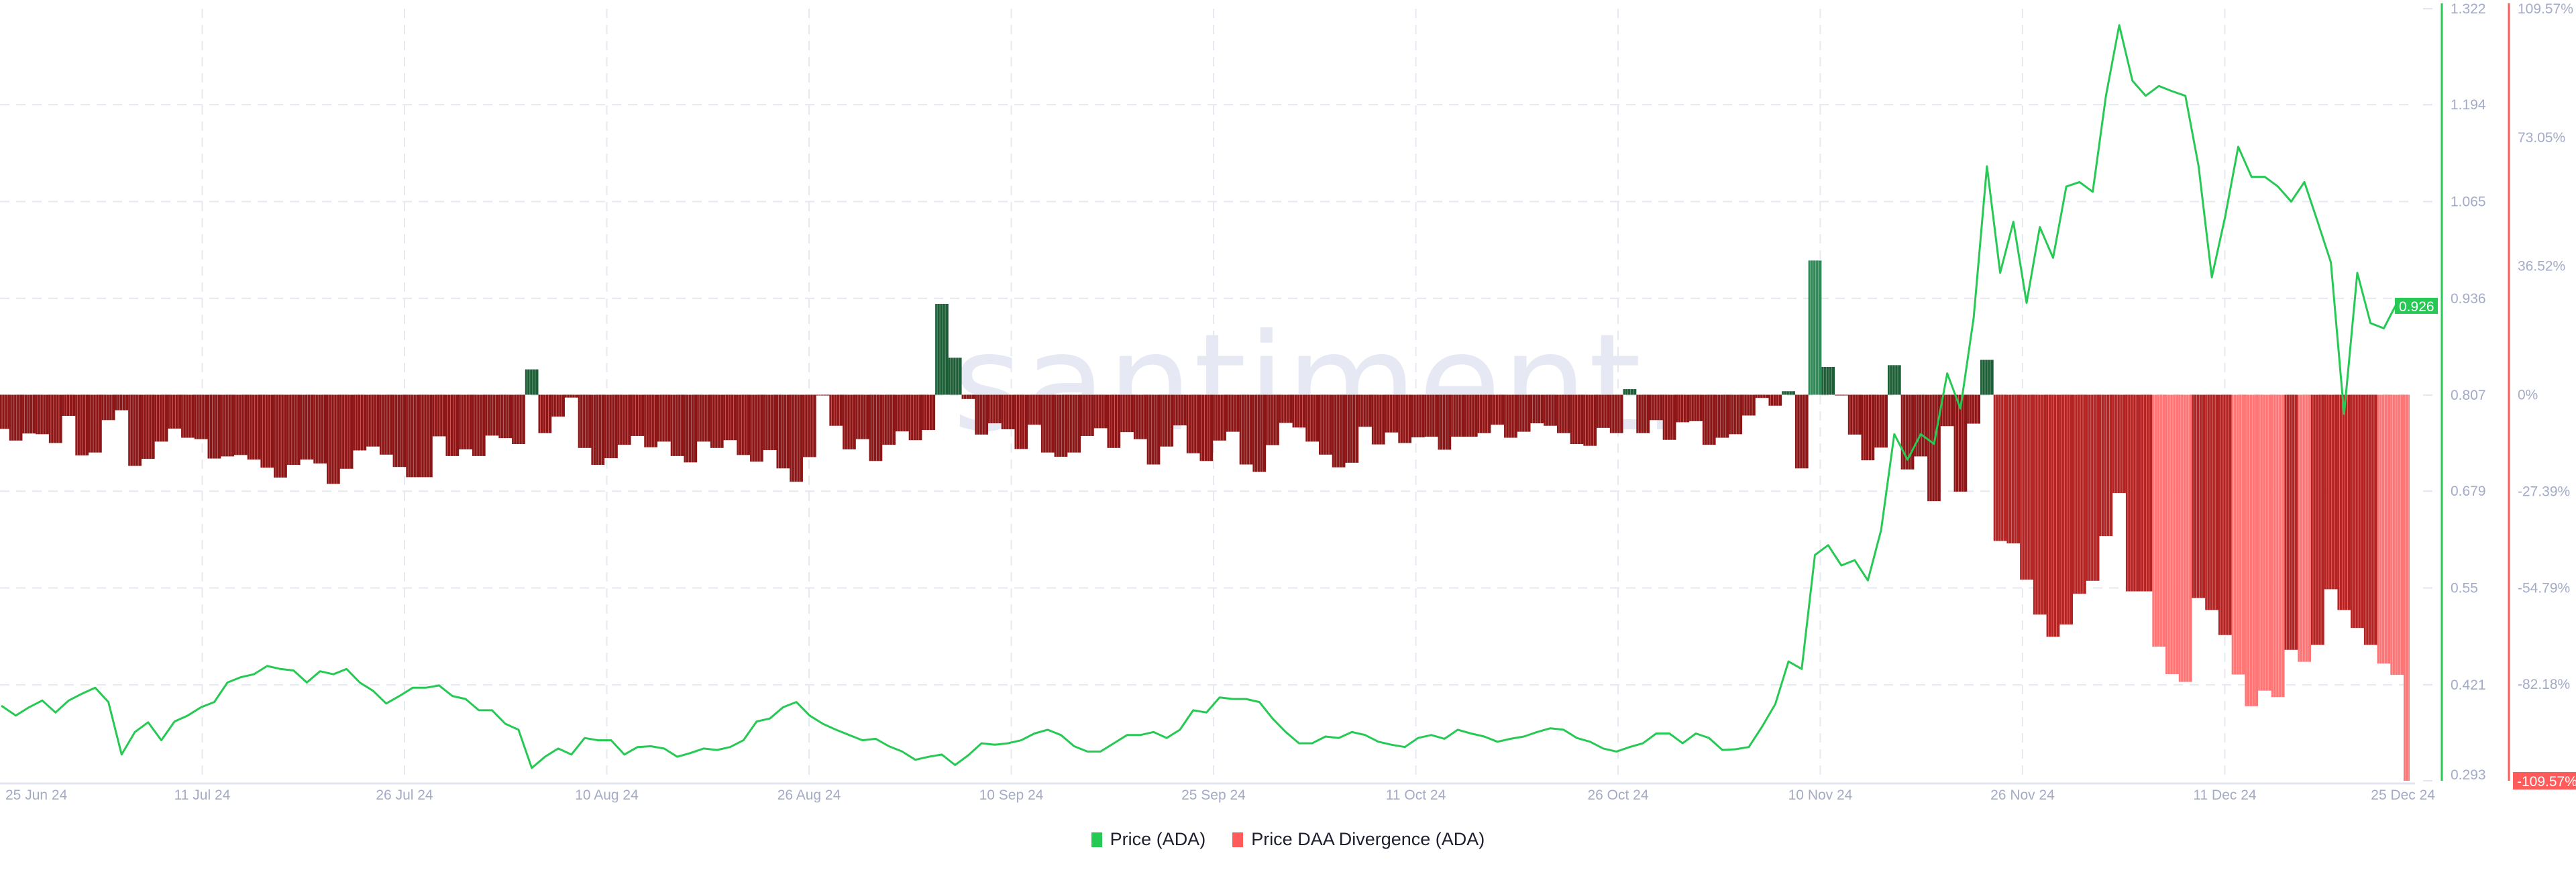  Describe the element at coordinates (2541, 138) in the screenshot. I see `divergence-tick-label: 73.05%` at that location.